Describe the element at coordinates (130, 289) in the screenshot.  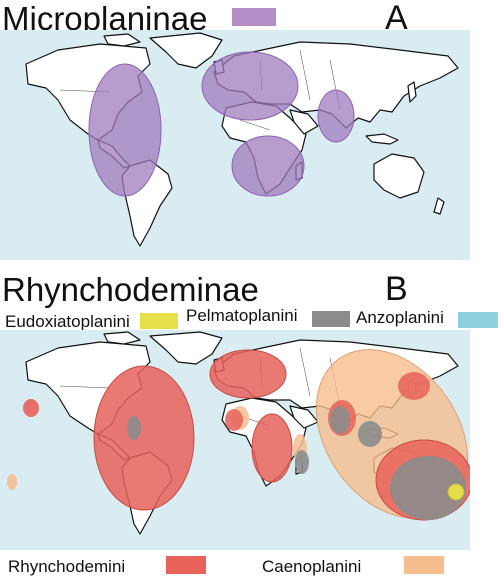
I see `panel-b-title: Rhynchodeminae` at that location.